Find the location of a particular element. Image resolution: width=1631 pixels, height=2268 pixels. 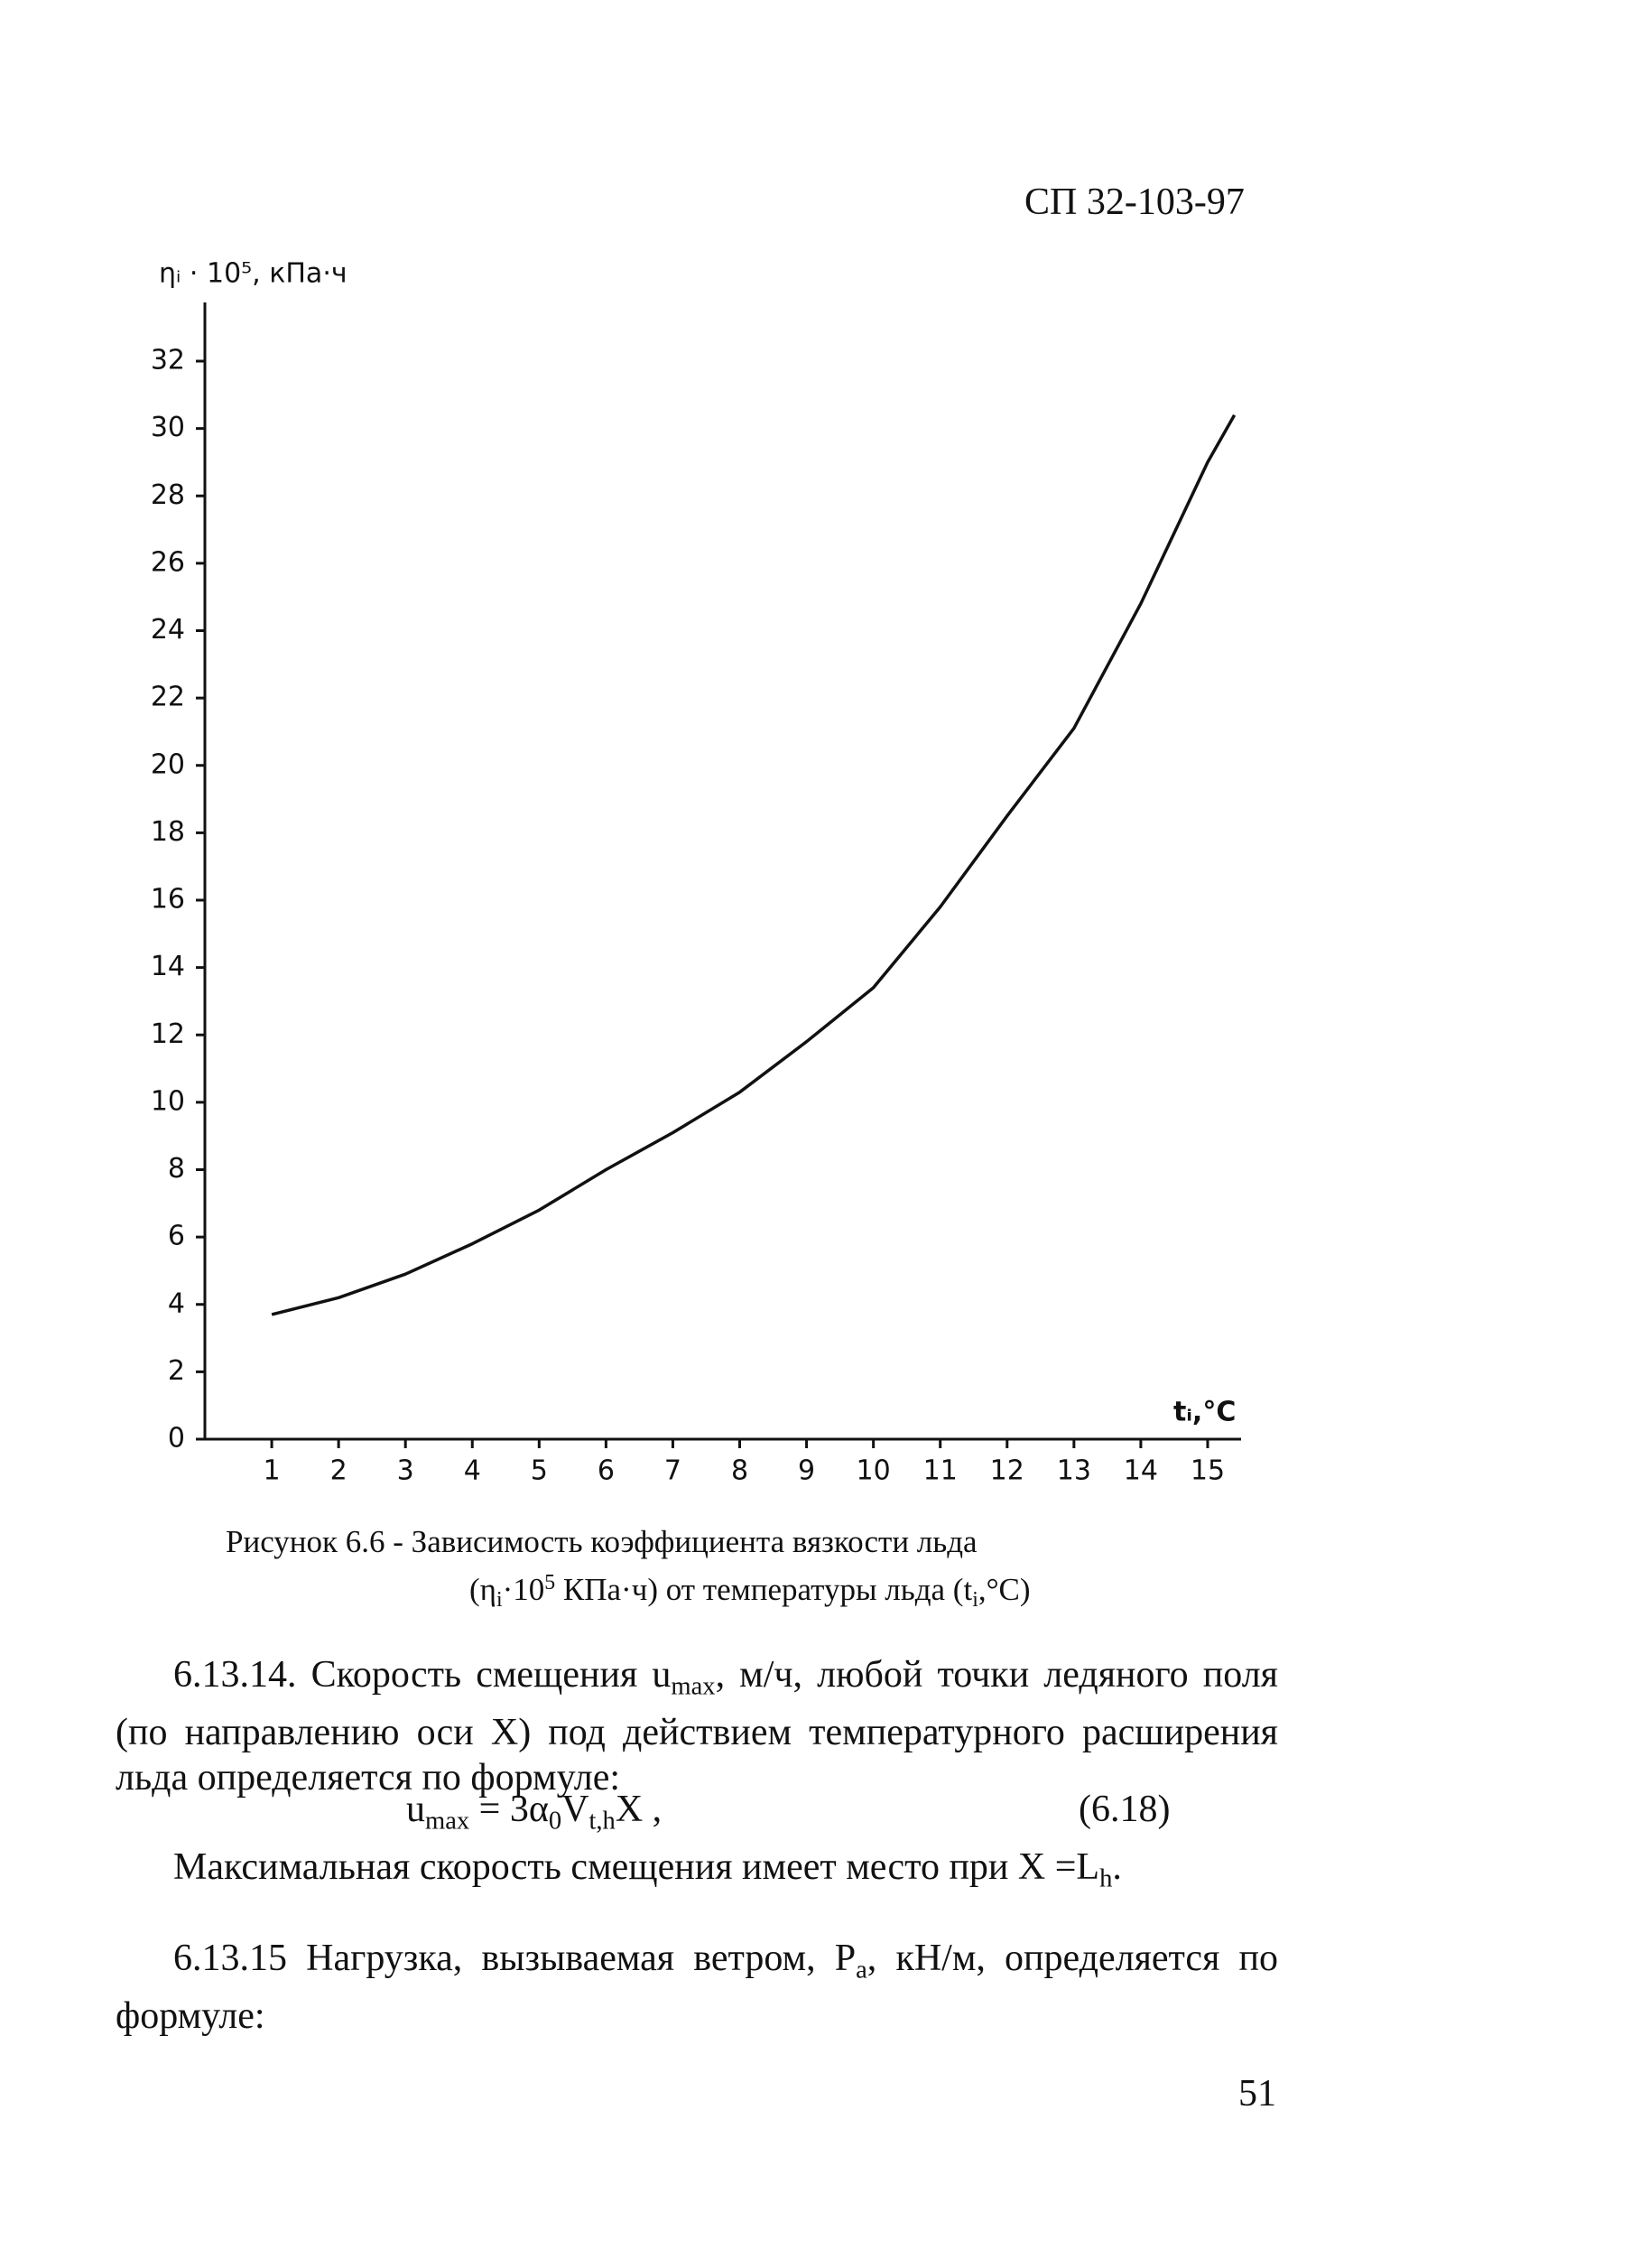

y-tick-label: 30 is located at coordinates (168, 427).